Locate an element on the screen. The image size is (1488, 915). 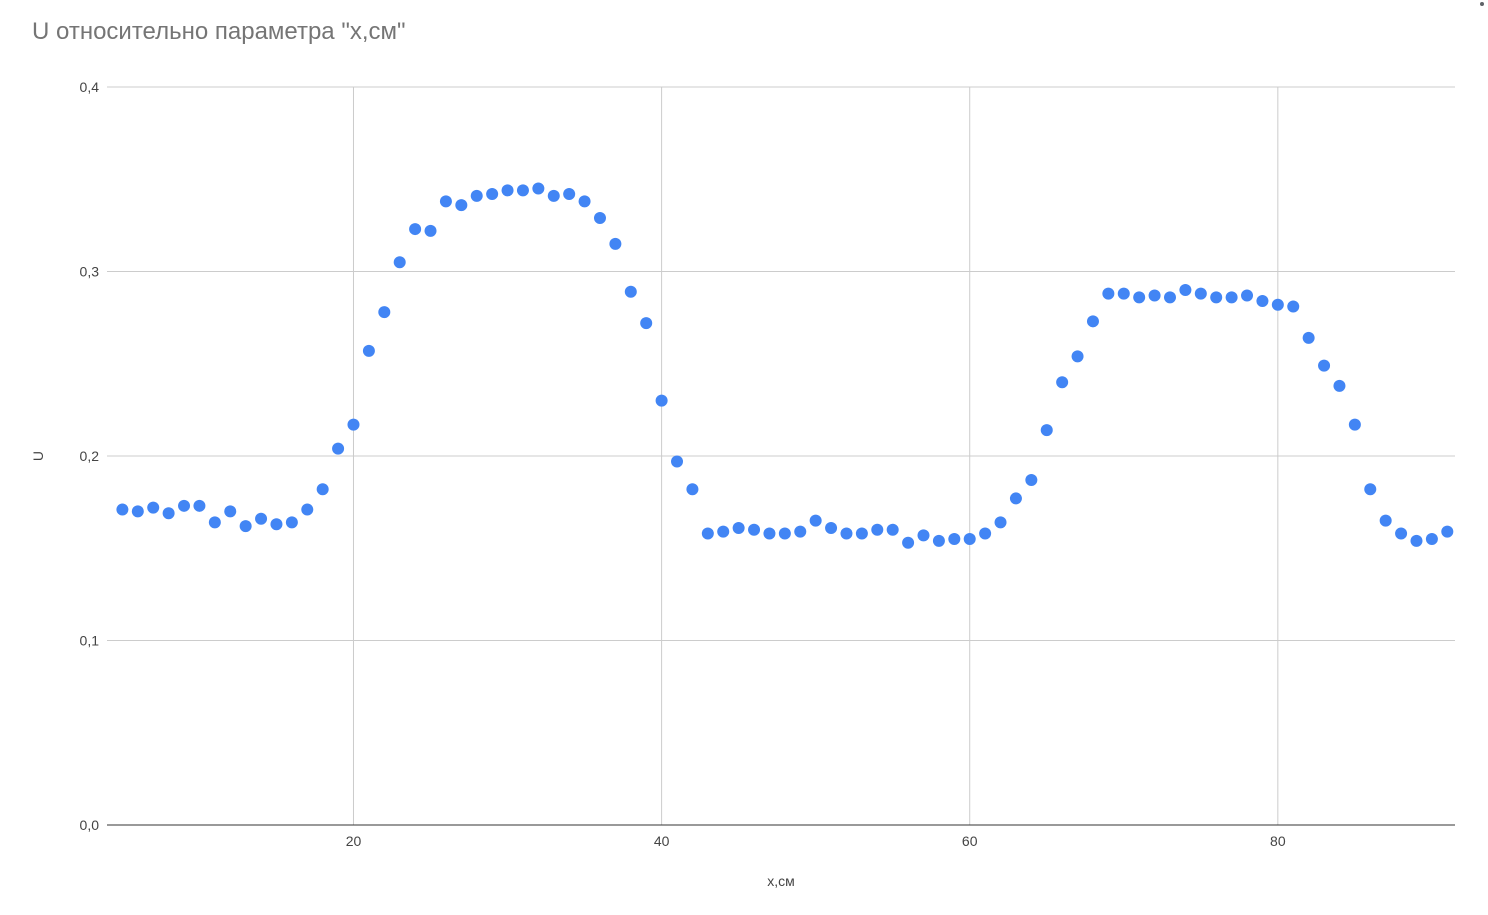
chart-title: U относительно параметра "x,см" is located at coordinates (219, 31).